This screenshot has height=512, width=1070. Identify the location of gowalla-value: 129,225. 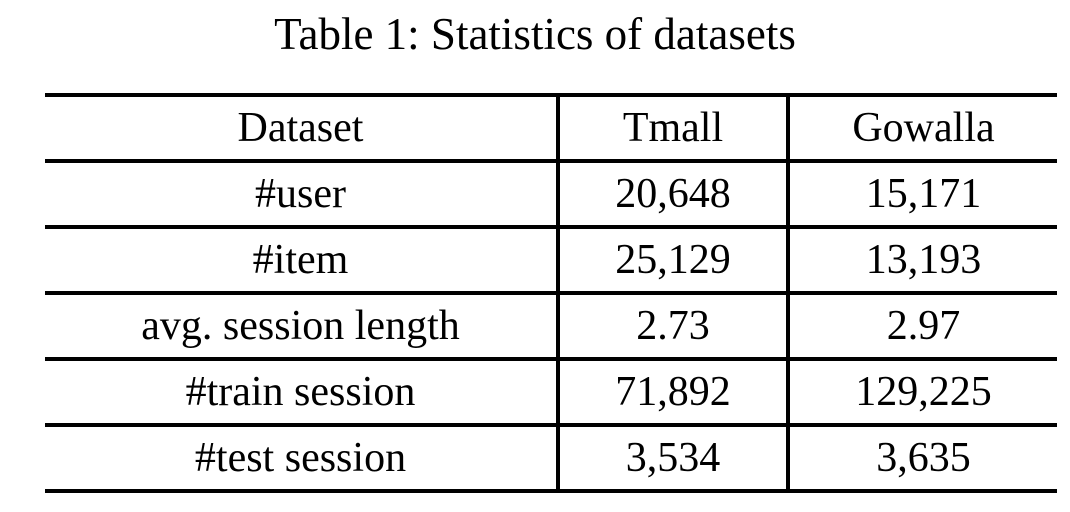
(921, 392).